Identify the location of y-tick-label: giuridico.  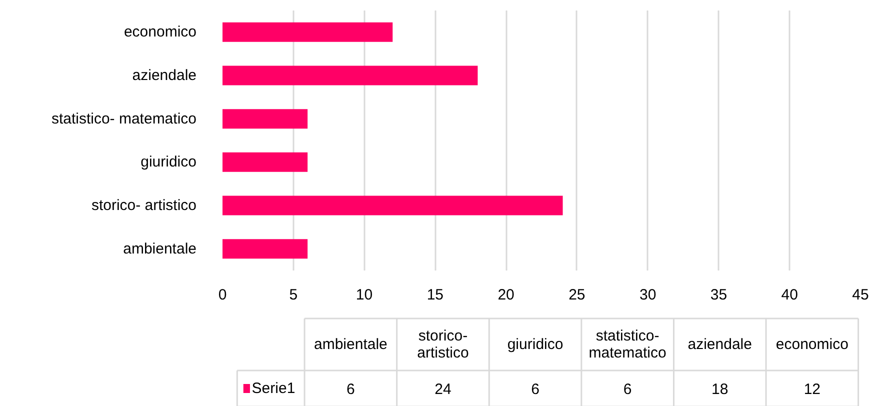
(168, 162).